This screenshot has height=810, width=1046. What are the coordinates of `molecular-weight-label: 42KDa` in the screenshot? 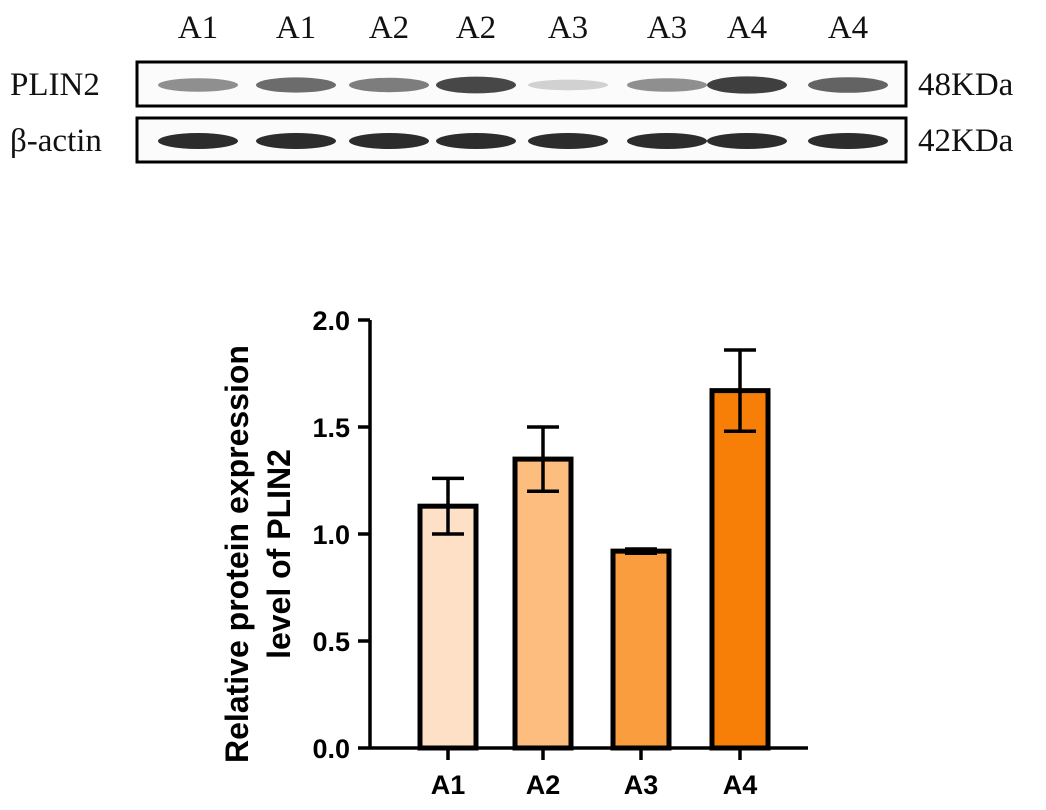 It's located at (966, 141).